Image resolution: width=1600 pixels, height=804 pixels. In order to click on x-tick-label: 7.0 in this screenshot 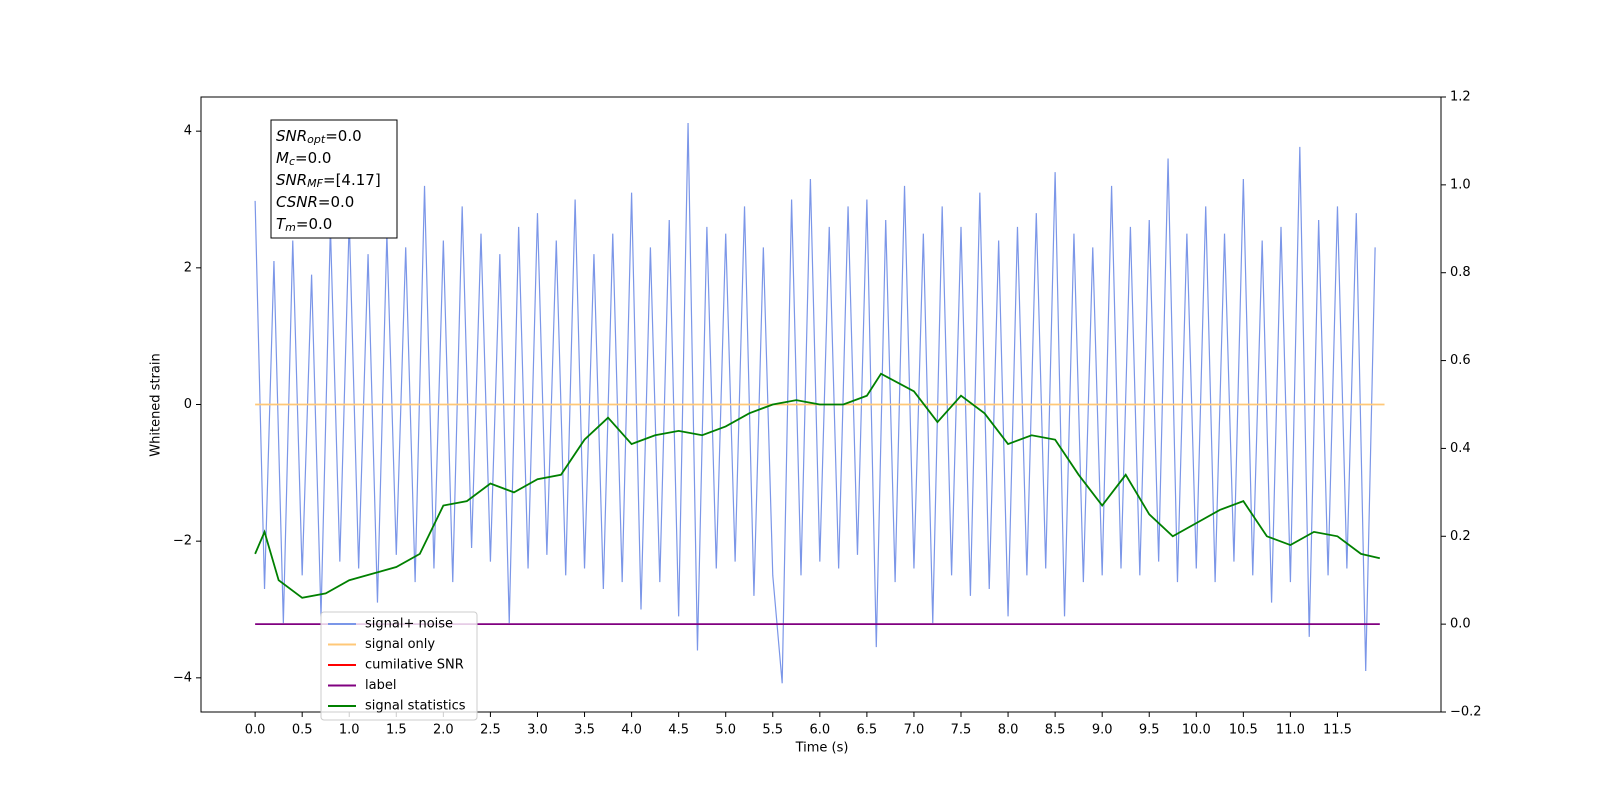, I will do `click(914, 730)`.